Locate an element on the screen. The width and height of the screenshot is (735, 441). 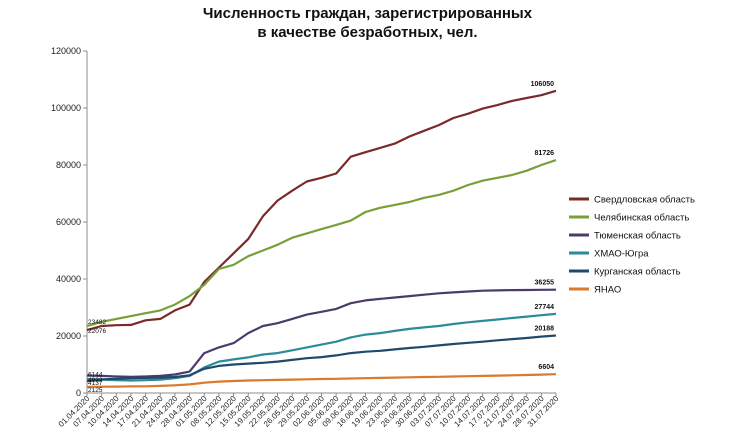
series-start-label-2: 6144 is located at coordinates (95, 374).